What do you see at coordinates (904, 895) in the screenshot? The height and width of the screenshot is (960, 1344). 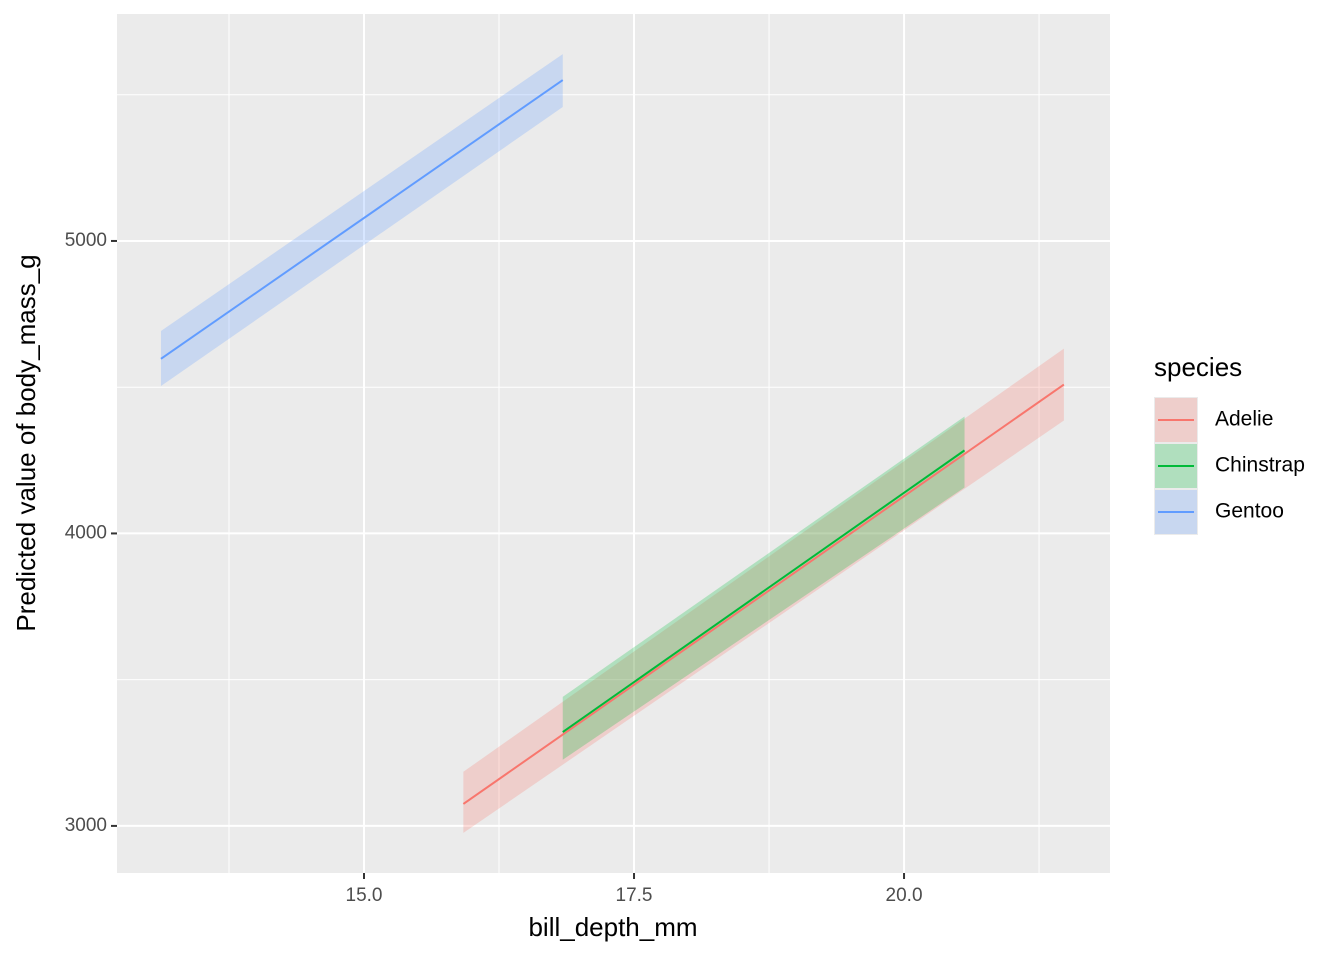 I see `x-tick-label: 20.0` at bounding box center [904, 895].